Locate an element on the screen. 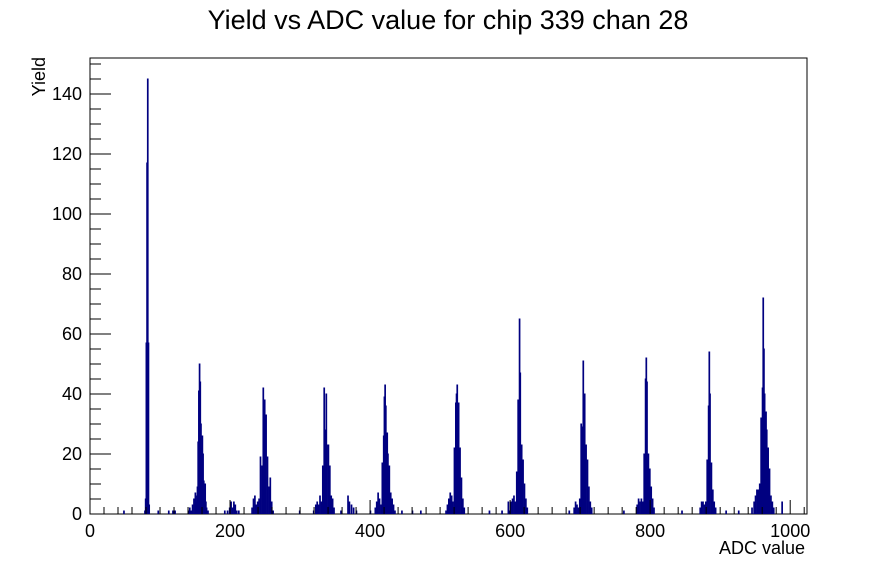 This screenshot has width=896, height=572. x-tick-label: 800 is located at coordinates (650, 531).